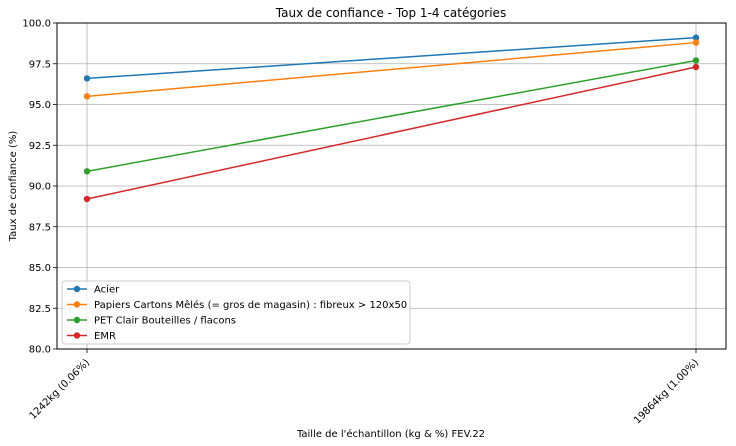 The width and height of the screenshot is (736, 446). Describe the element at coordinates (60, 389) in the screenshot. I see `x-tick-label: 1242kg (0.06%)` at that location.